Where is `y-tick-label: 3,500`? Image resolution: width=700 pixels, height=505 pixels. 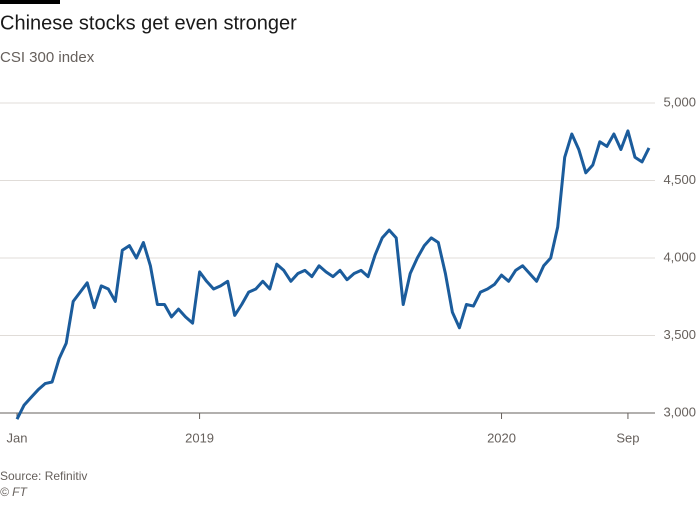
y-tick-label: 3,500 is located at coordinates (679, 334).